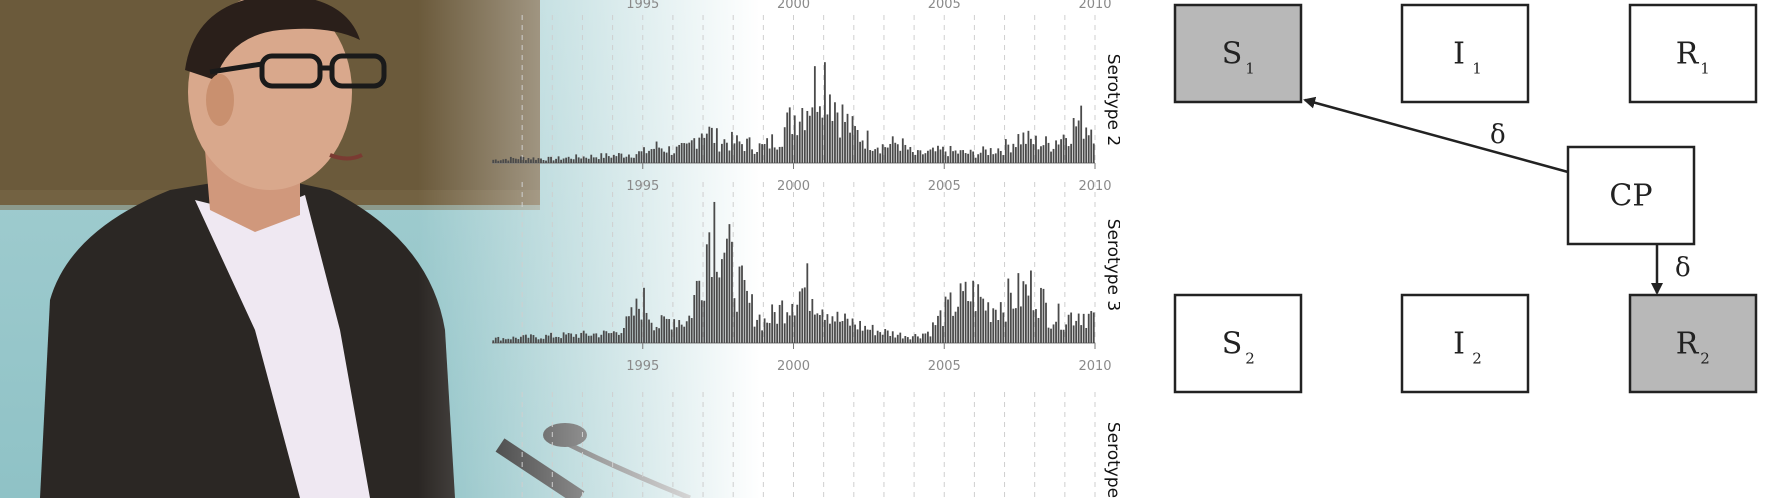 This screenshot has height=498, width=1778. What do you see at coordinates (1705, 69) in the screenshot?
I see `node-subscript: 1` at bounding box center [1705, 69].